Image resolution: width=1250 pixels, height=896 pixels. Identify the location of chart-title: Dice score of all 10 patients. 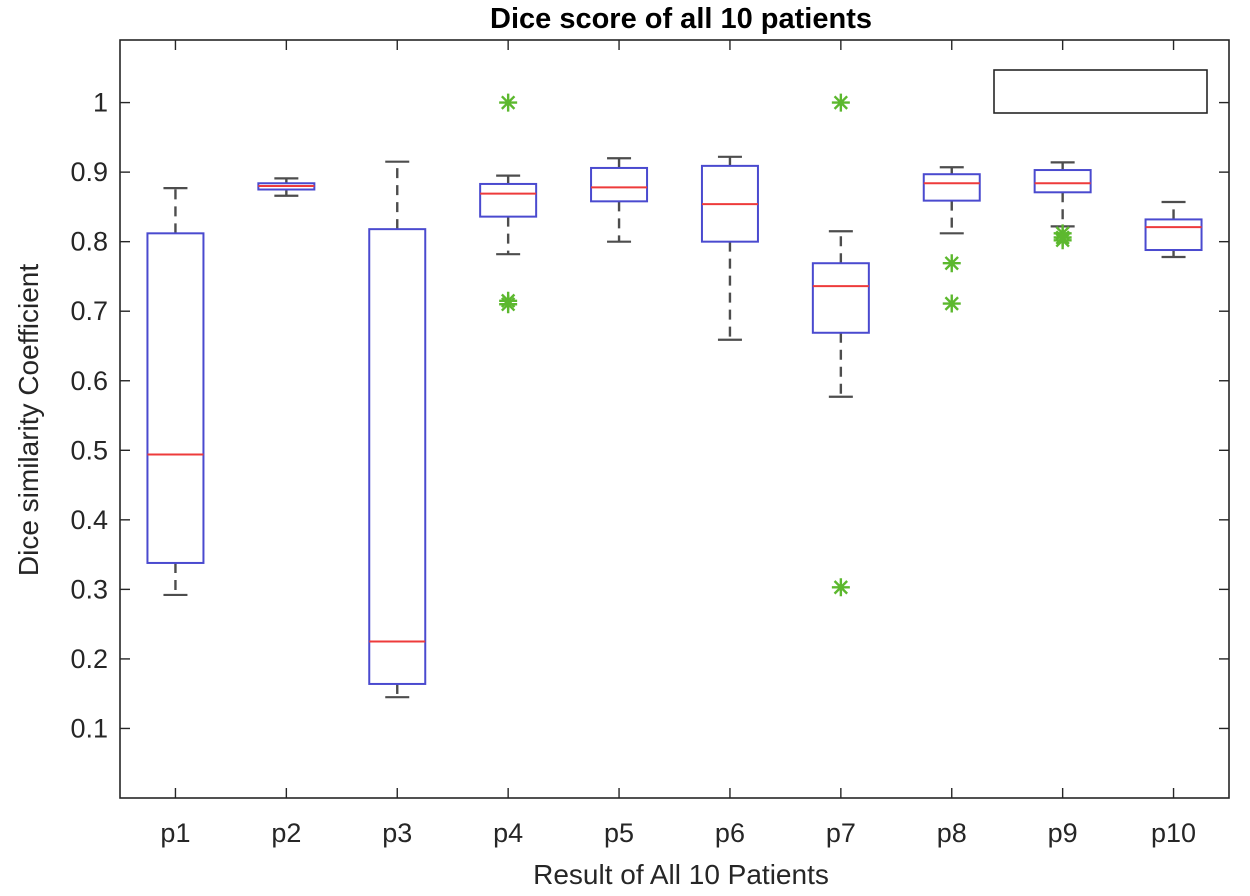
(681, 19).